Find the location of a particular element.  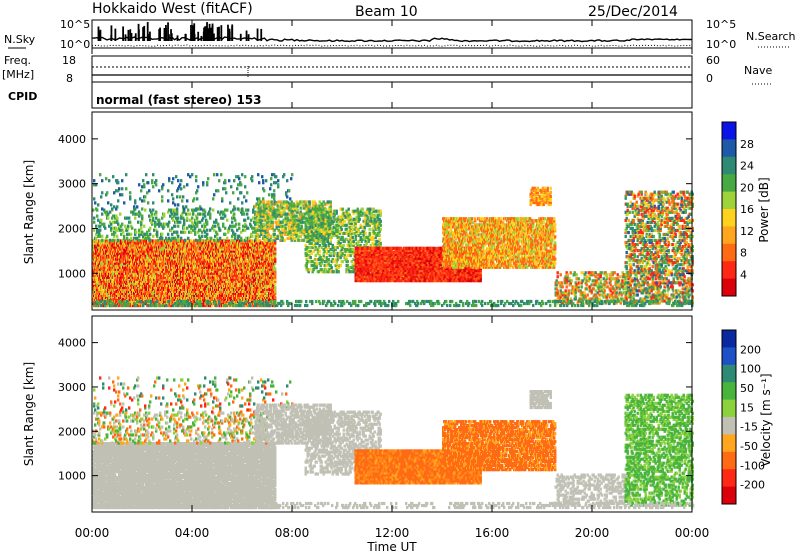

freq-left-tick-top: 18 is located at coordinates (69, 60).